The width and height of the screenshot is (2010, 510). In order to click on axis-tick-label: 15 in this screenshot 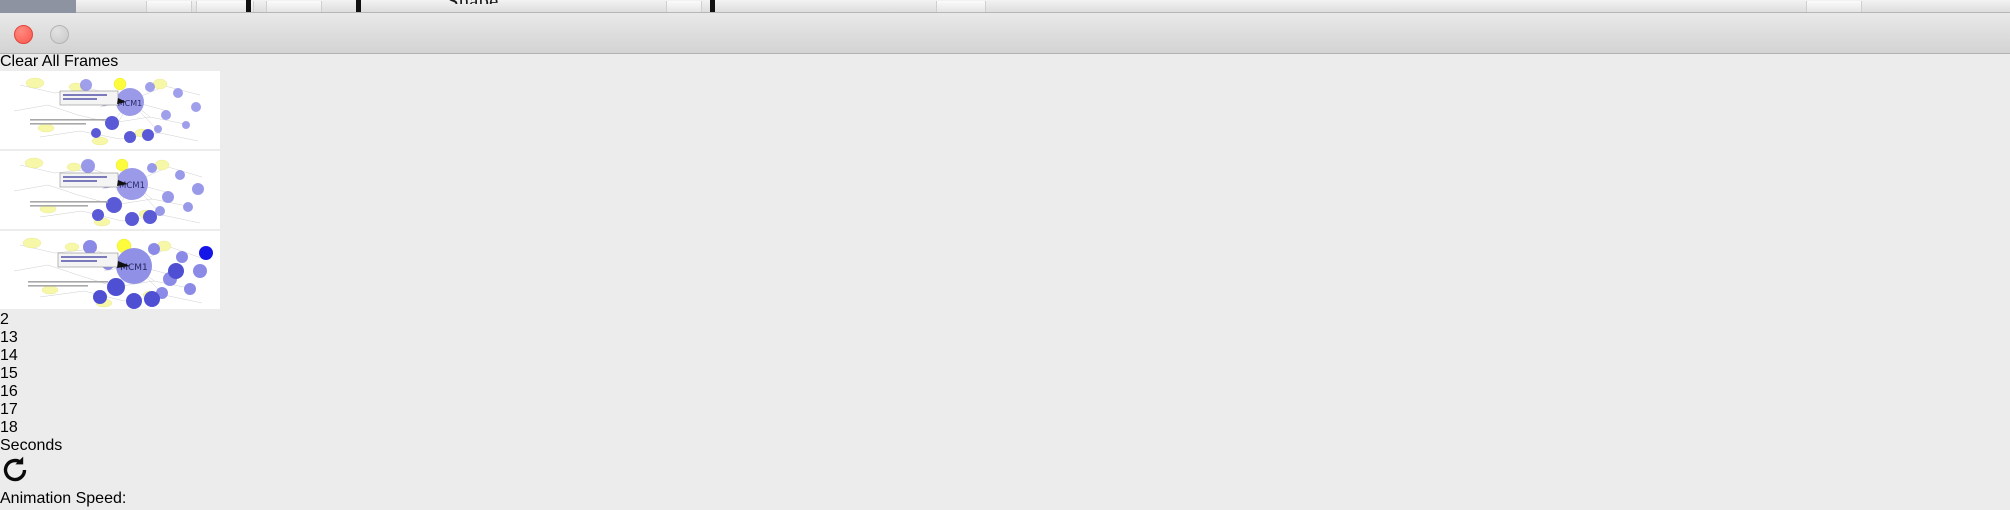, I will do `click(9, 373)`.